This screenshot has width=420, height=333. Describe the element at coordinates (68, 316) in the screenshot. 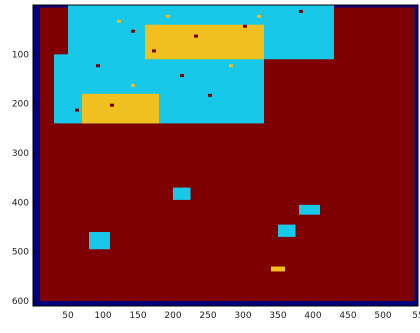

I see `x-tick-label-0: 50` at that location.